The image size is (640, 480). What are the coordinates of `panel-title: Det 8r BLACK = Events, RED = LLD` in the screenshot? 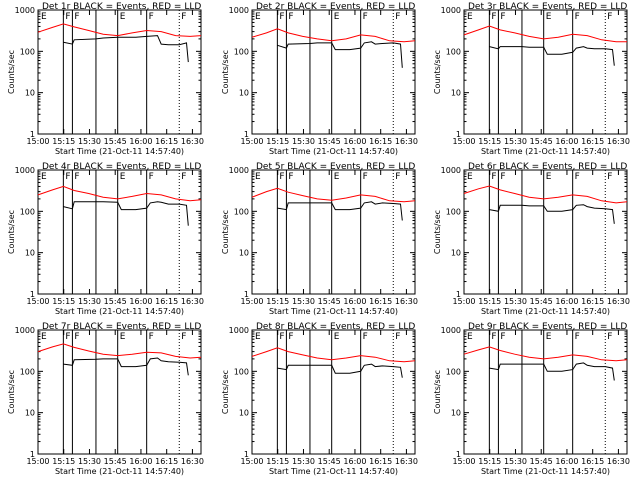 It's located at (335, 327).